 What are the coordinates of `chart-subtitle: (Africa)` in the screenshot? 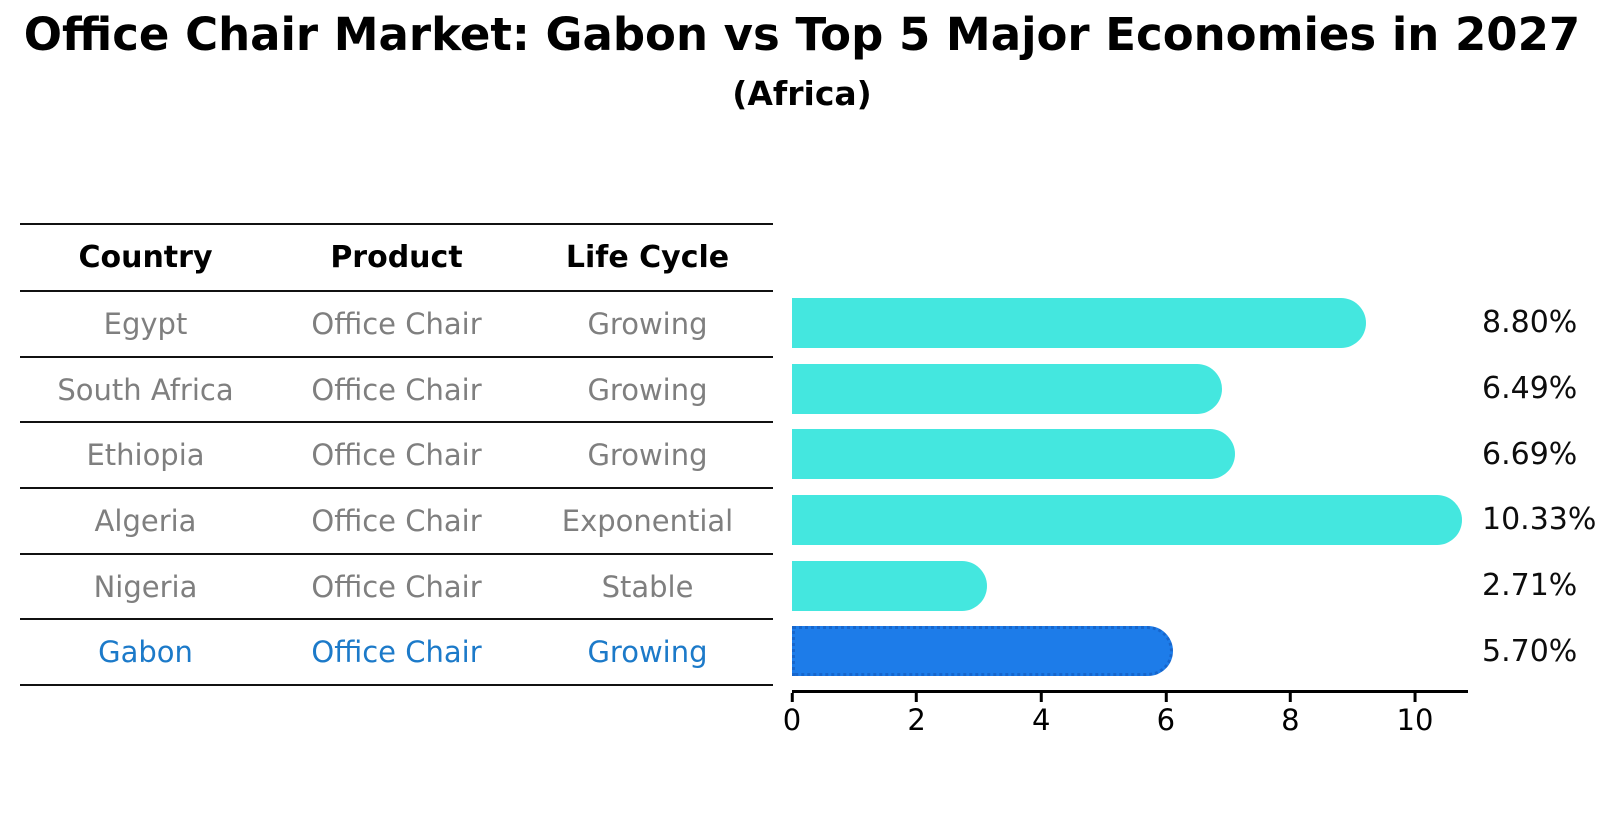 It's located at (802, 93).